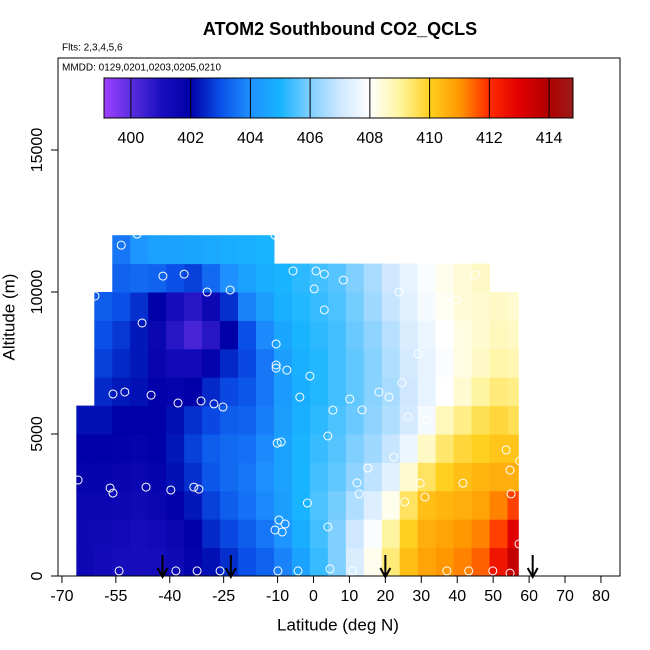  I want to click on x-tick-label: 30, so click(421, 596).